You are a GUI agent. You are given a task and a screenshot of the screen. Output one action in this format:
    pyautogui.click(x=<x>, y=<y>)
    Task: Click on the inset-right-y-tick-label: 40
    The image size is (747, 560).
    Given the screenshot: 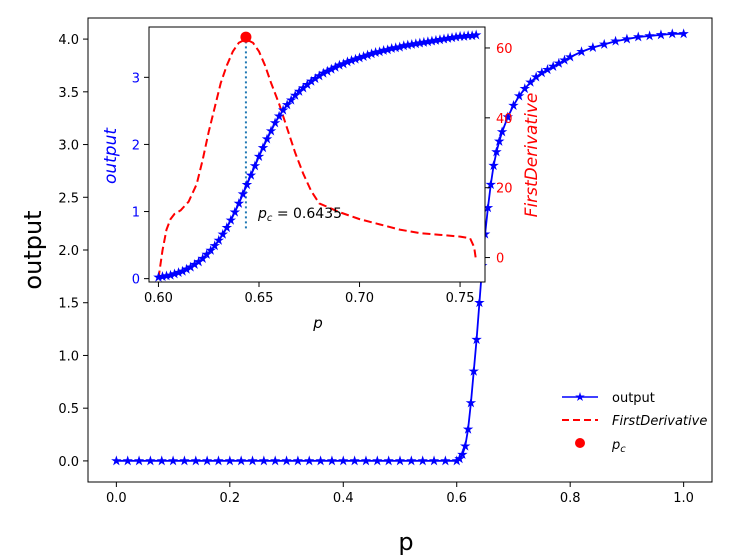 What is the action you would take?
    pyautogui.click(x=504, y=119)
    